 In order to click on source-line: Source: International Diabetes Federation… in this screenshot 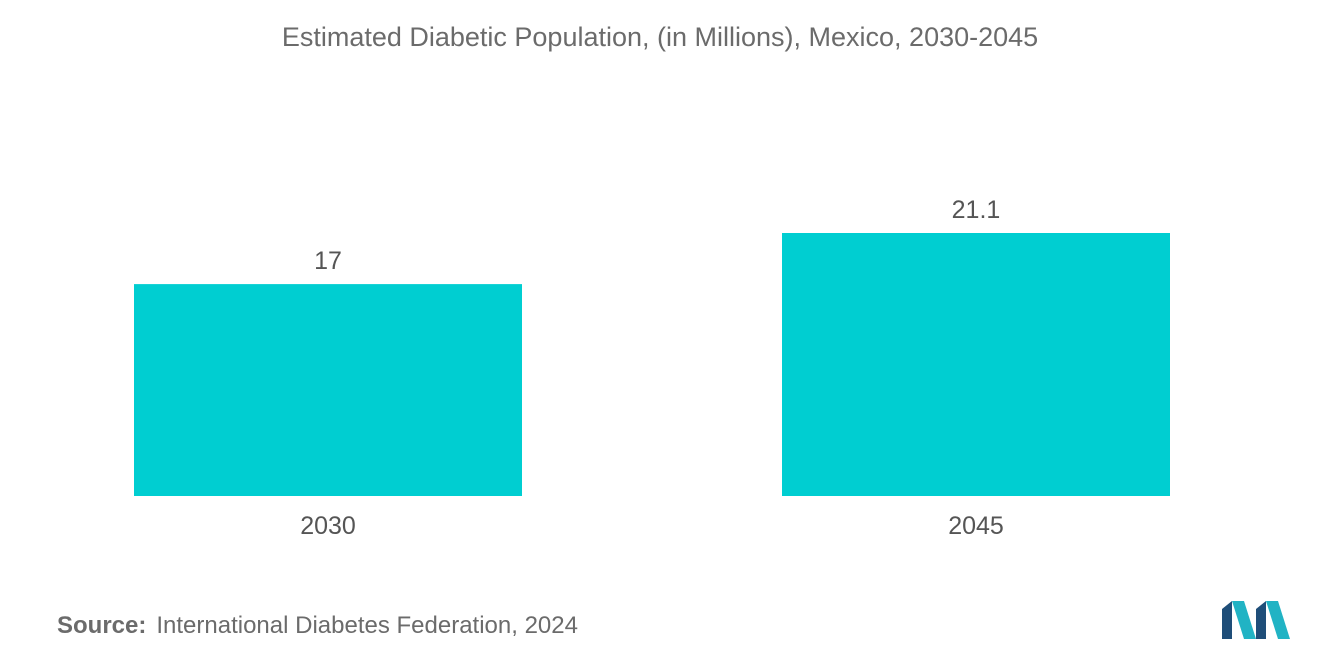, I will do `click(317, 626)`.